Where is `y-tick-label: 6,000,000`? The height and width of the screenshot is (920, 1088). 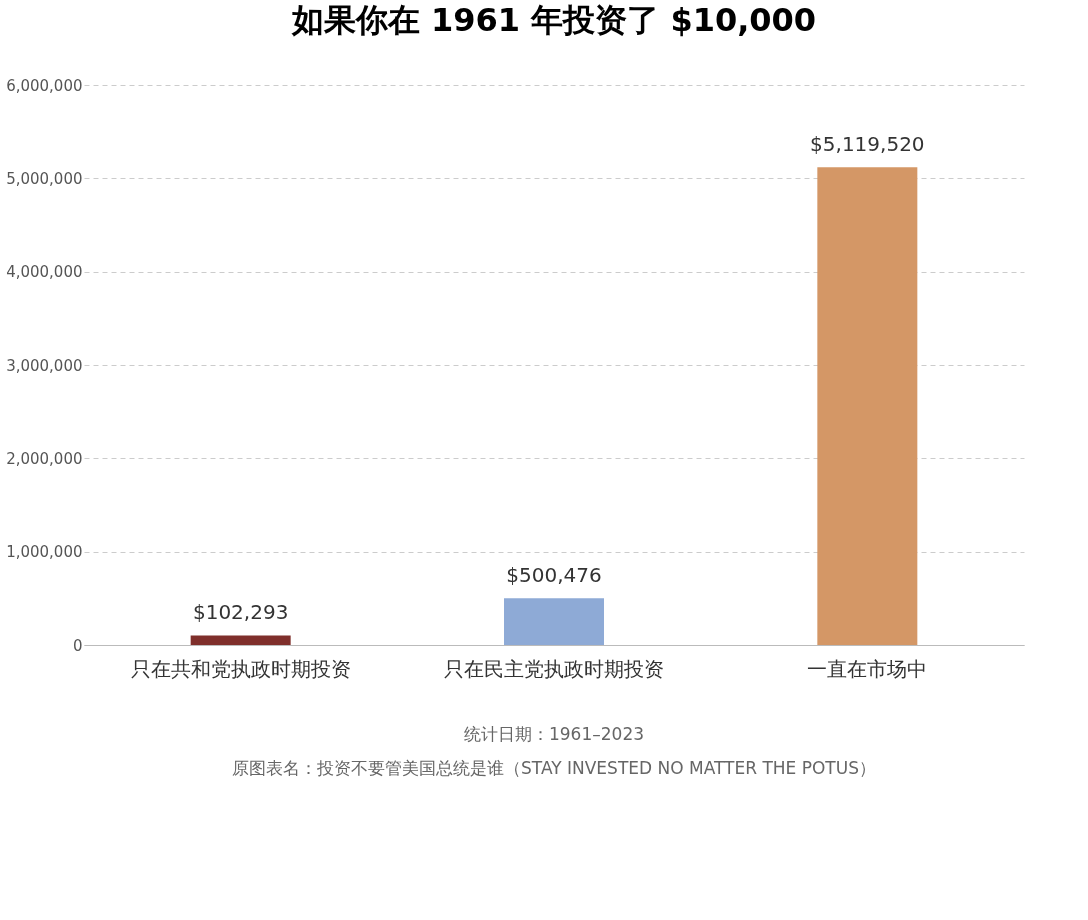
y-tick-label: 6,000,000 is located at coordinates (44, 85).